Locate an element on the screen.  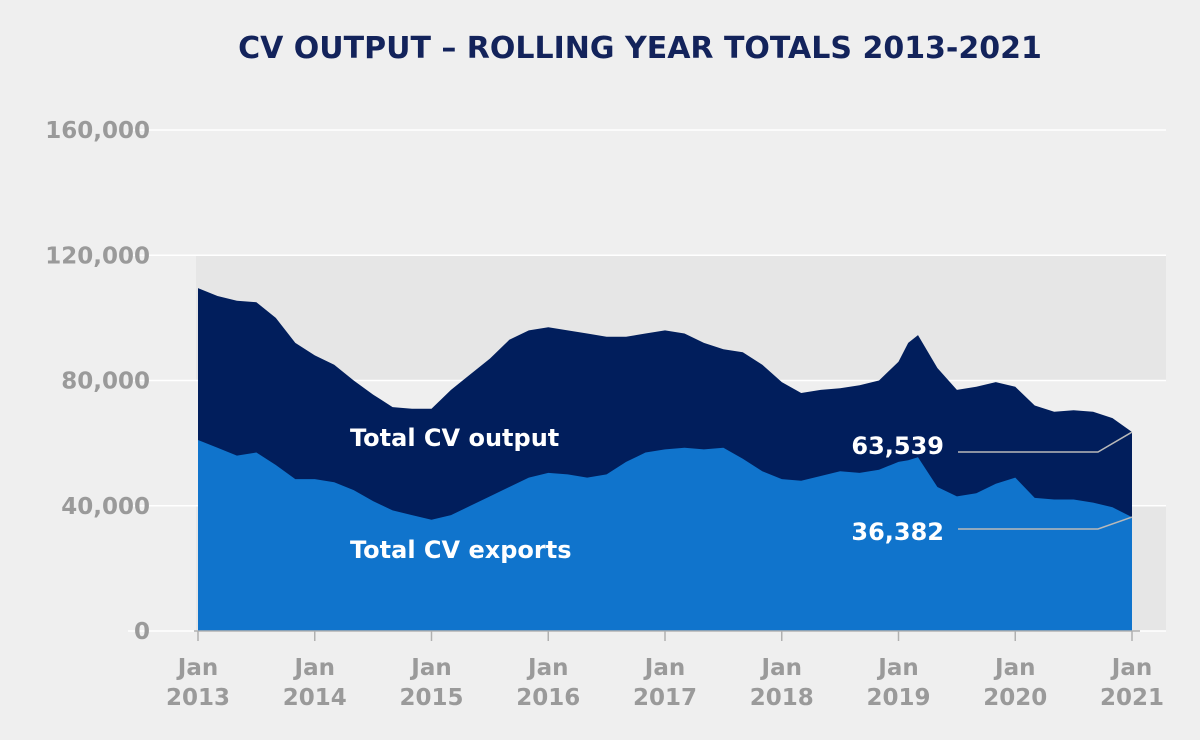
x-tick-label-year: 2020 is located at coordinates (1015, 698).